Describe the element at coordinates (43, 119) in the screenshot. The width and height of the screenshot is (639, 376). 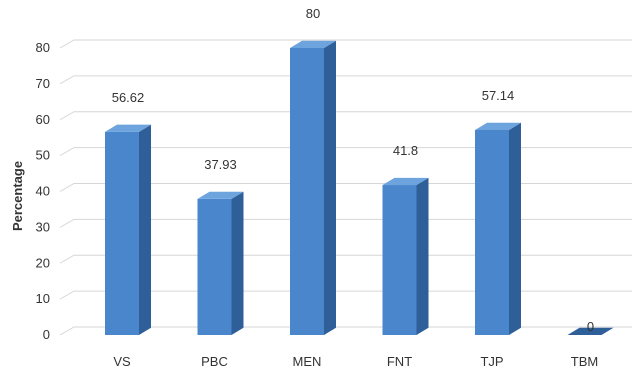
I see `y-tick-label: 60` at that location.